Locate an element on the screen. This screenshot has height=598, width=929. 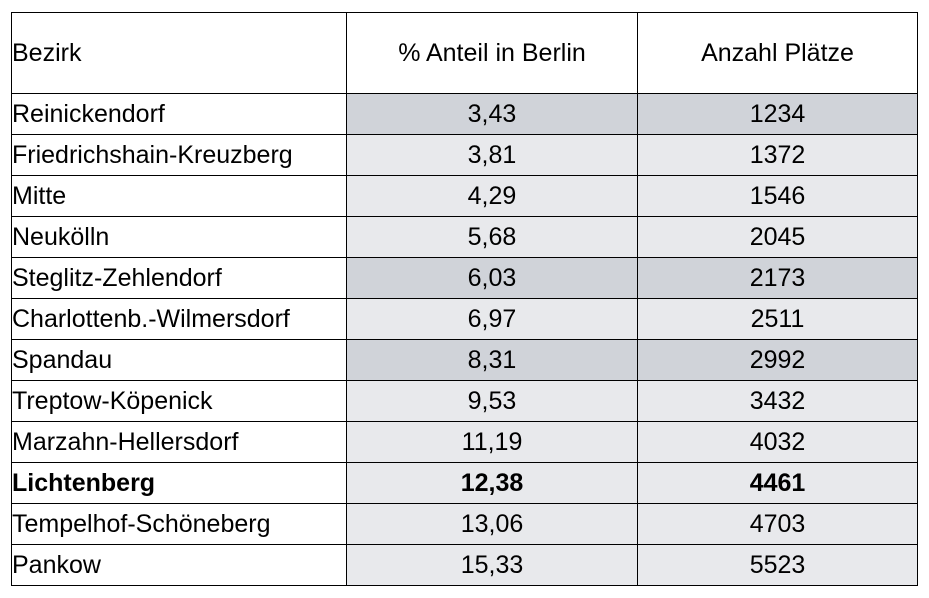
cell-plaetze: 1372 is located at coordinates (777, 155).